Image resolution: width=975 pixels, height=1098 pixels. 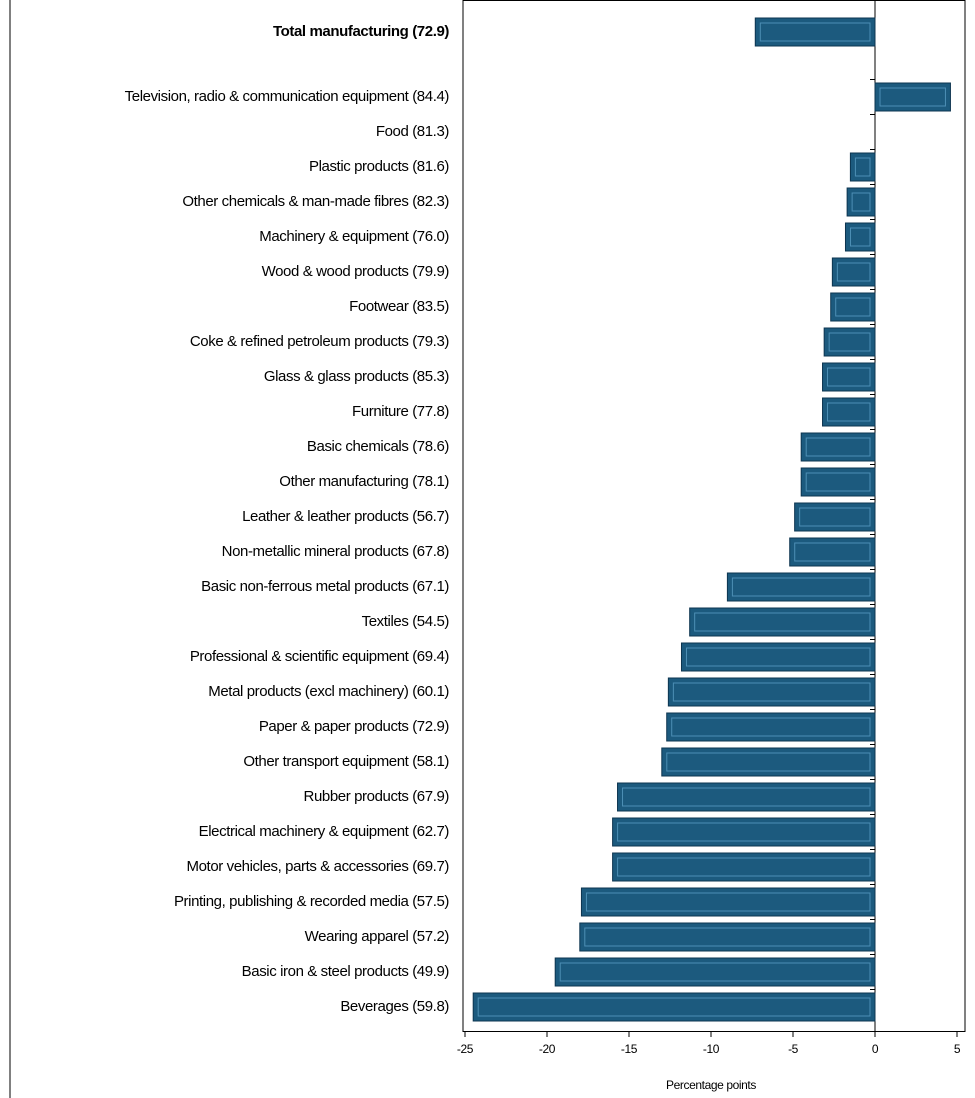 I want to click on y-tick-label: Other manufacturing (78.1), so click(x=364, y=481).